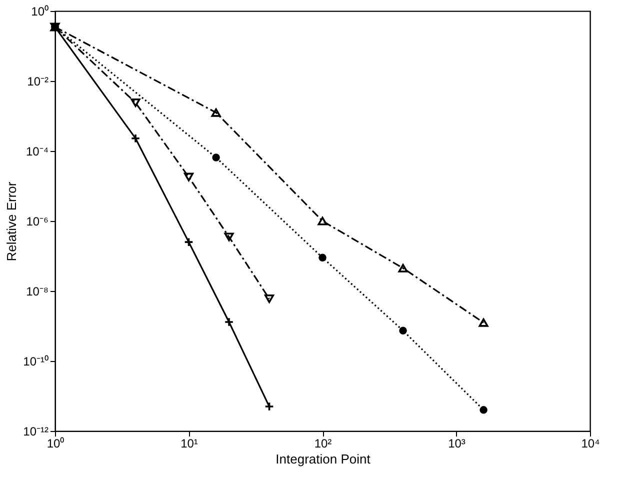 The image size is (637, 501). Describe the element at coordinates (37, 151) in the screenshot. I see `y-tick-label: 10⁻⁴` at that location.